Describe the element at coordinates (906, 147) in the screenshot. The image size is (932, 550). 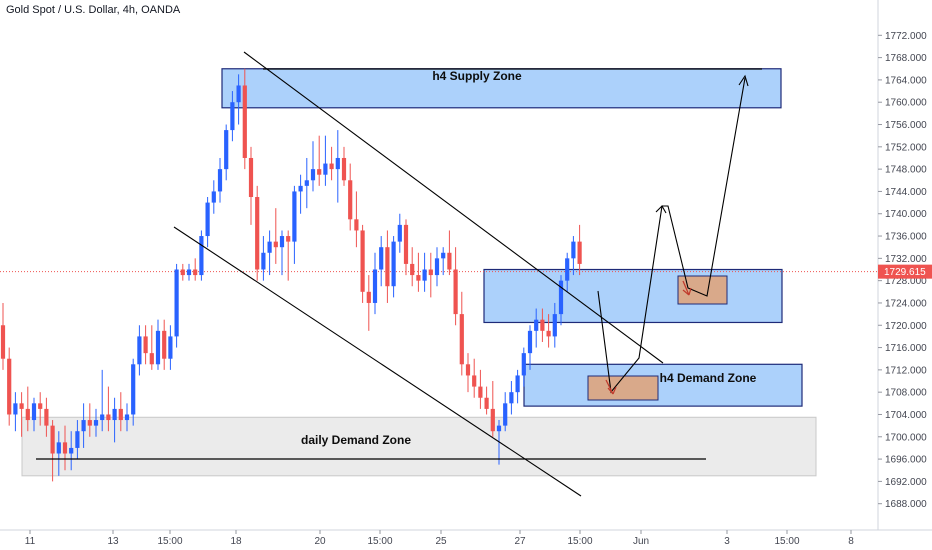
I see `y-tick-label: 1752.000` at that location.